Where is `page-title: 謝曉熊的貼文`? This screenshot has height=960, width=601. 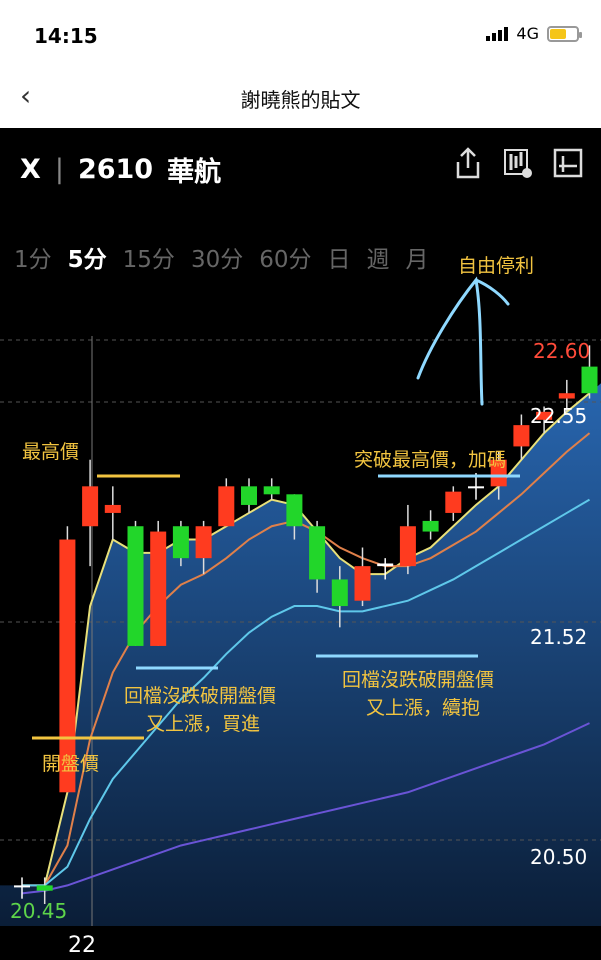 page-title: 謝曉熊的貼文 is located at coordinates (300, 100).